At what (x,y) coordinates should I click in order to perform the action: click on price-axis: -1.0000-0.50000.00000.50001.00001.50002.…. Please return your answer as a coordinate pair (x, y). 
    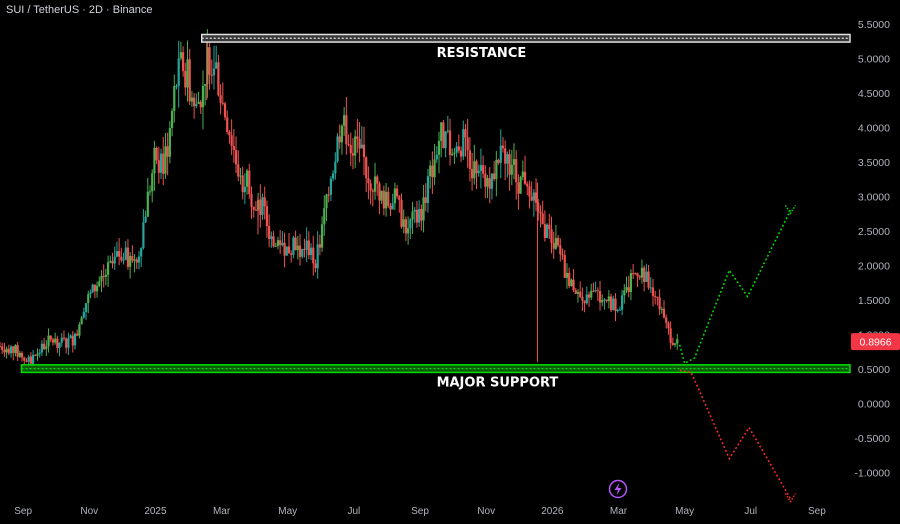
    Looking at the image, I should click on (872, 249).